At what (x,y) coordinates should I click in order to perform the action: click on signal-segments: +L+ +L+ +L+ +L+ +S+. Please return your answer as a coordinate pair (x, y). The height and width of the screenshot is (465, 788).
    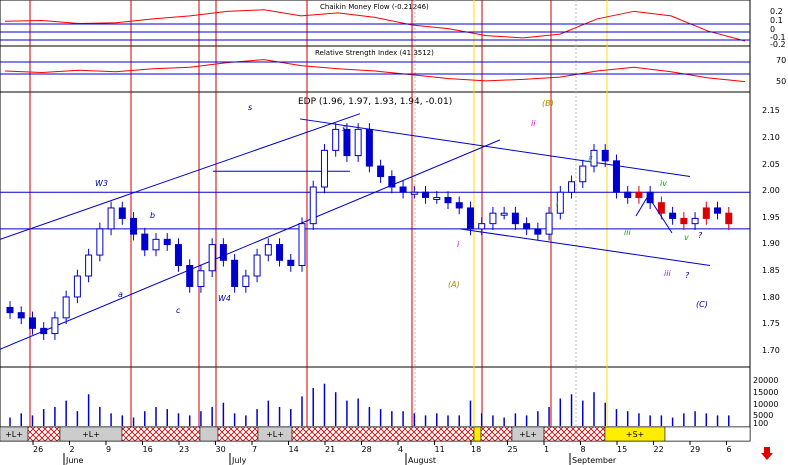
    Looking at the image, I should click on (375, 434).